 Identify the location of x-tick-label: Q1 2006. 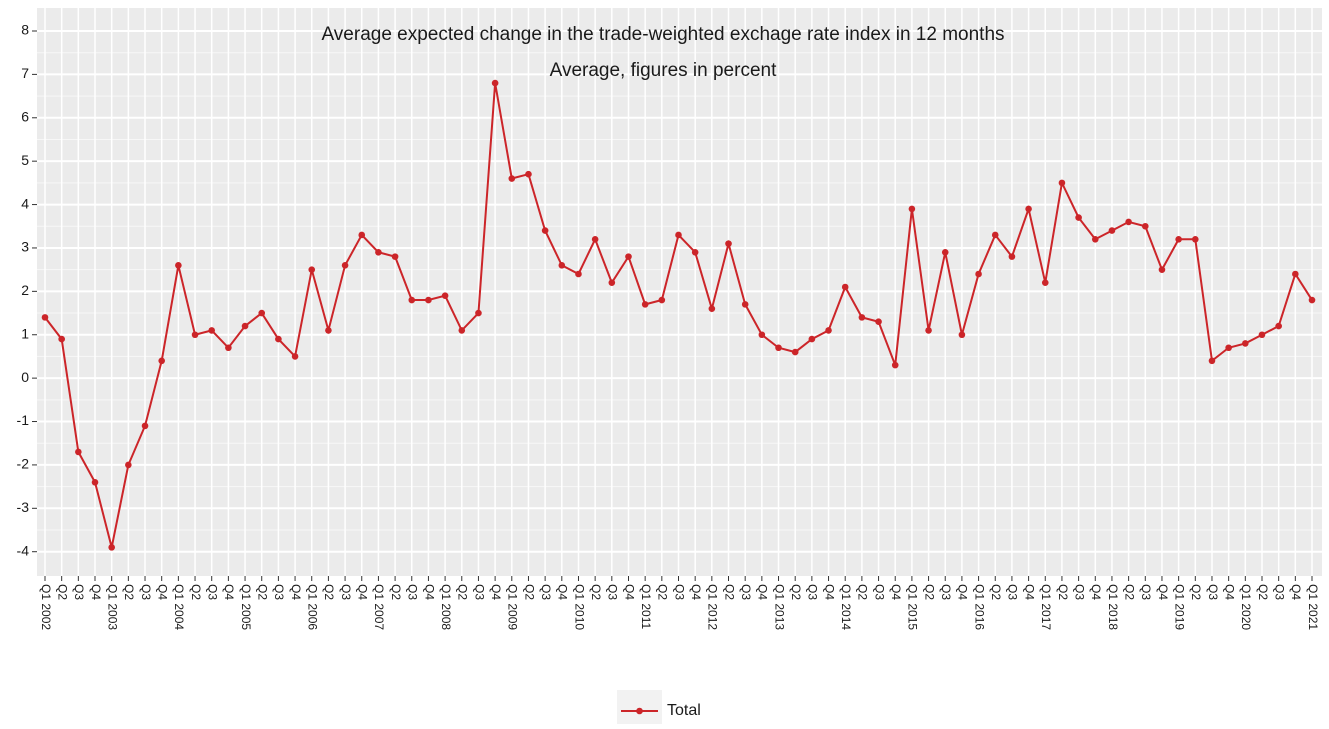
(313, 607).